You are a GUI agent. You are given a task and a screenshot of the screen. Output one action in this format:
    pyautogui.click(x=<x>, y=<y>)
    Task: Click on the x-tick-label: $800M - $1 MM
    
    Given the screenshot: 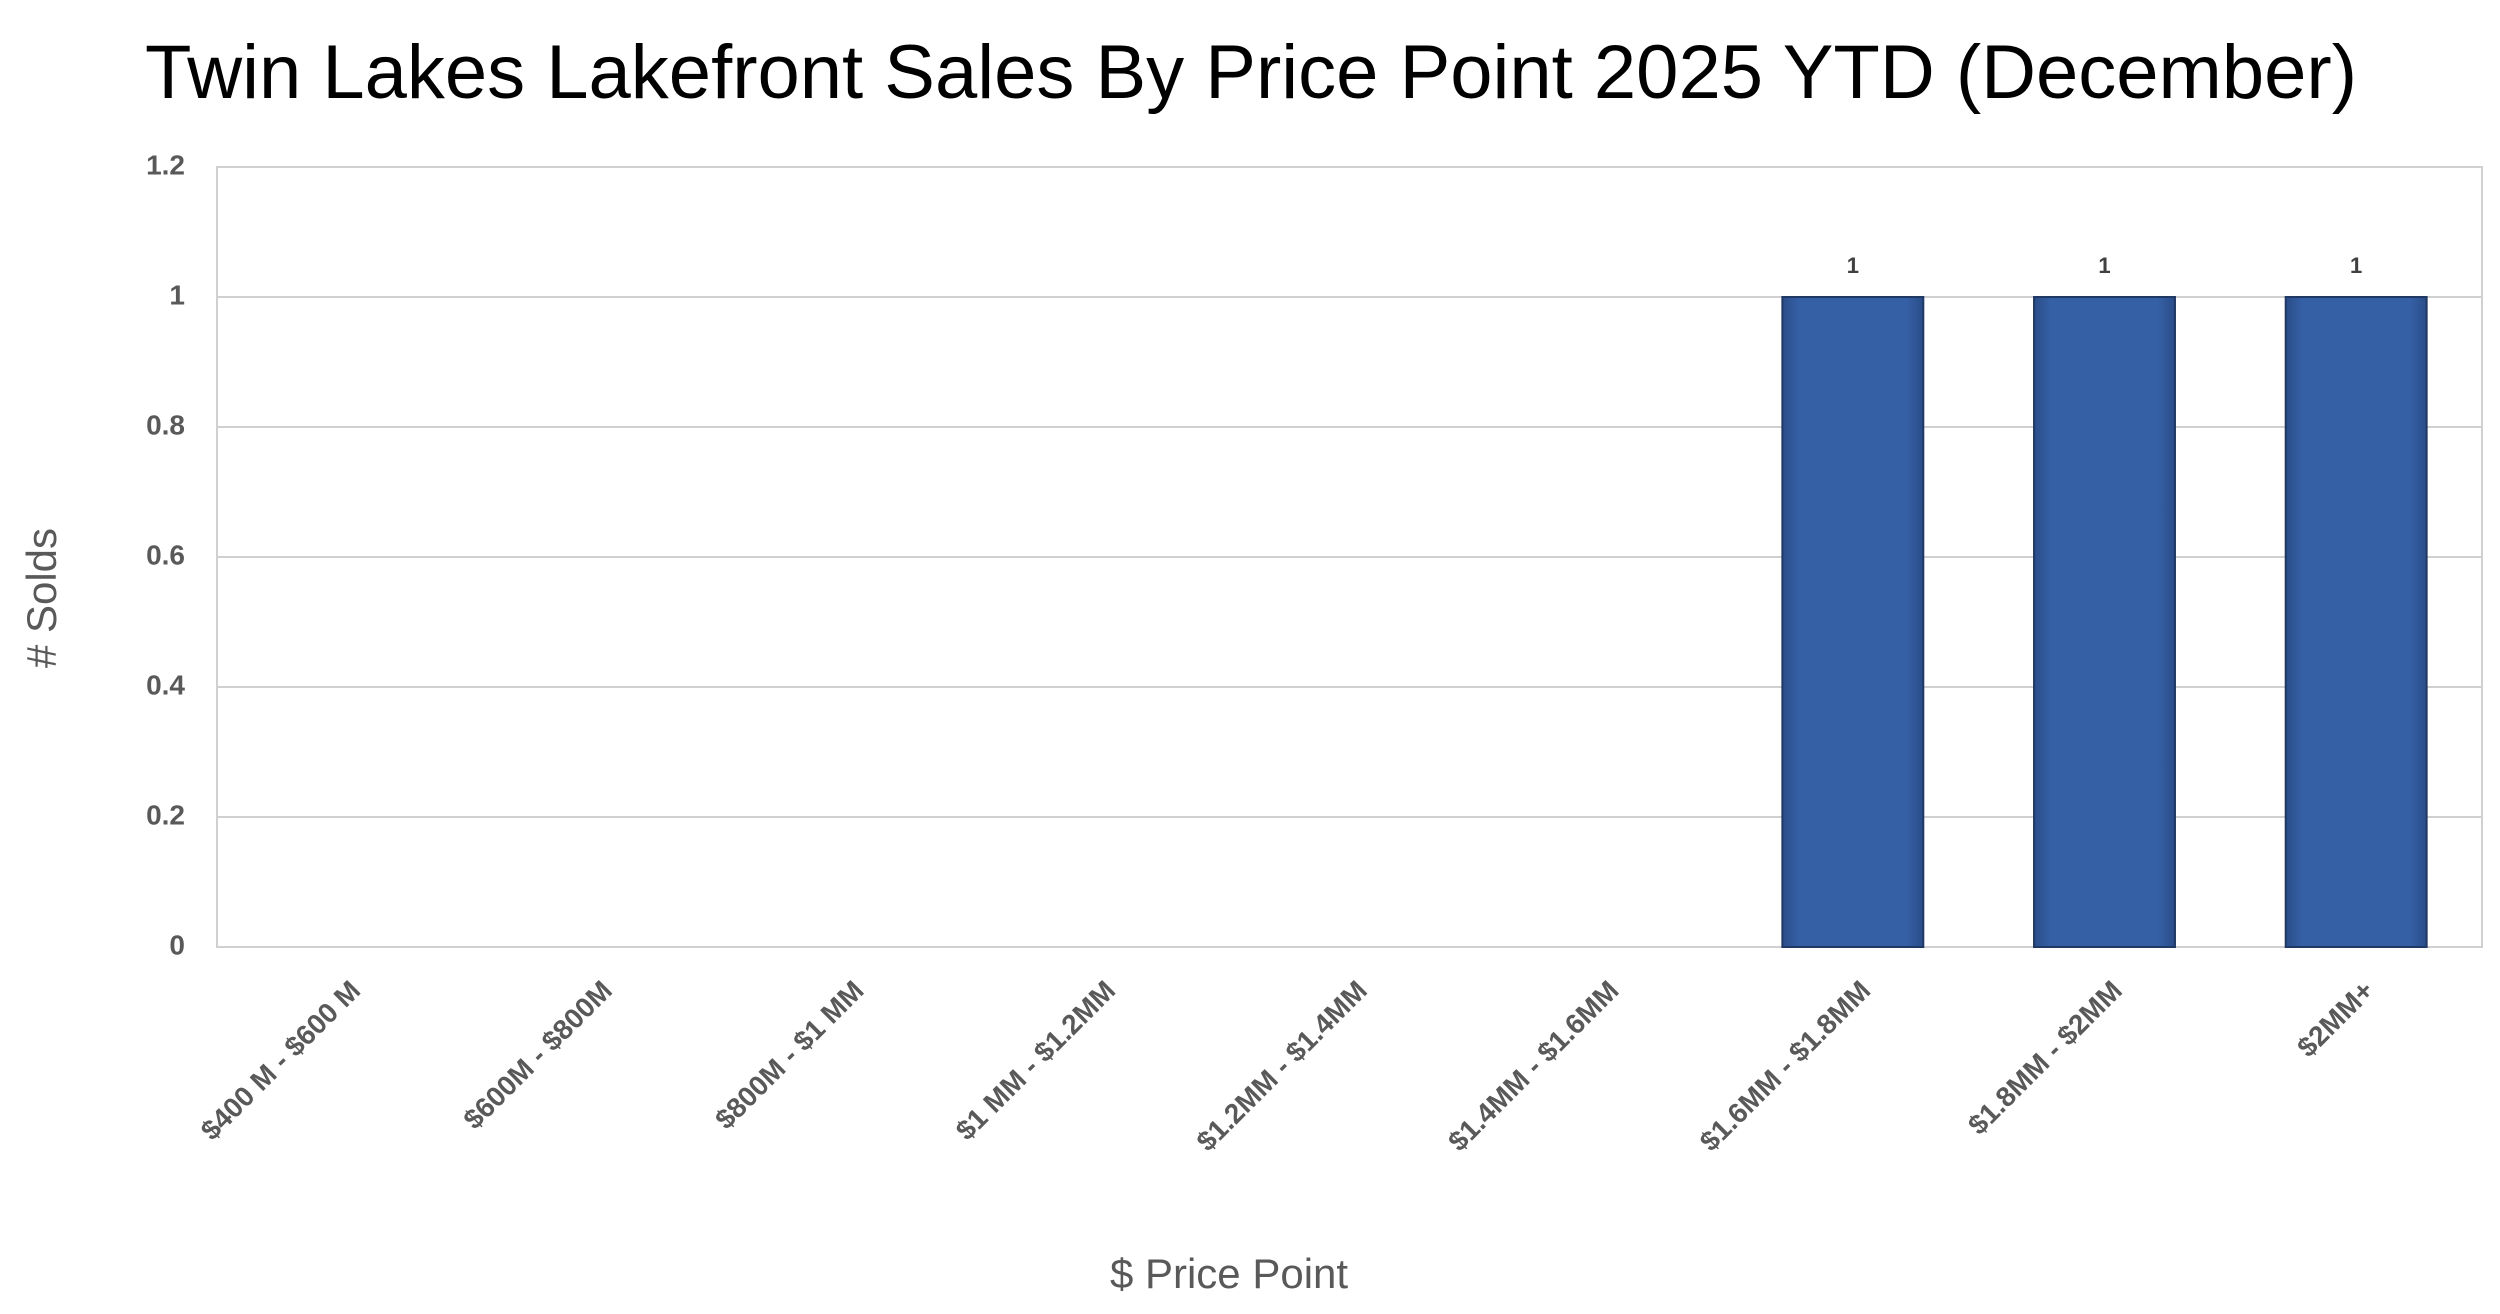 What is the action you would take?
    pyautogui.click(x=789, y=1055)
    